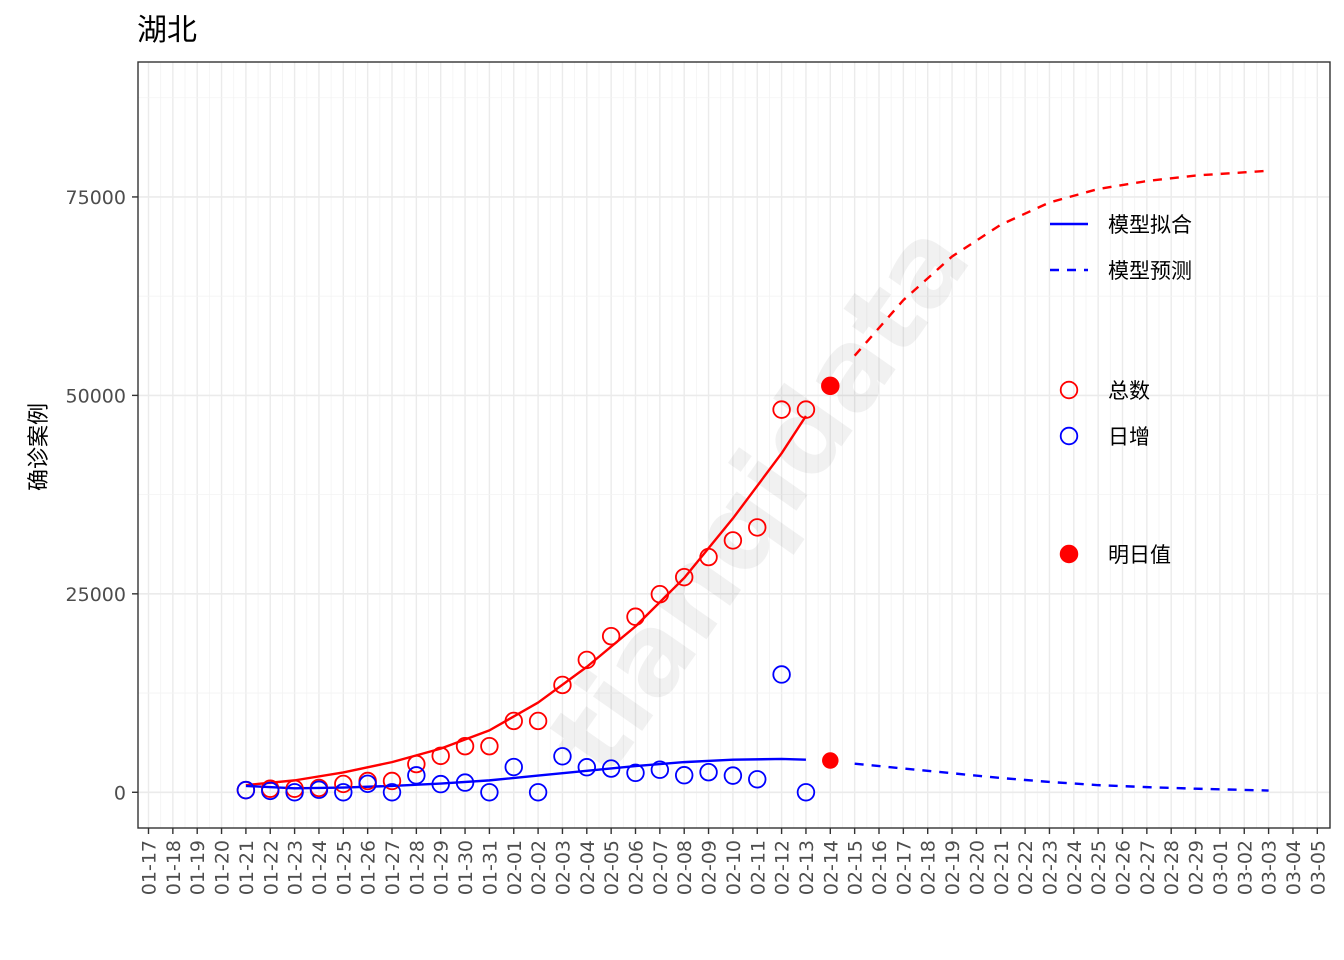 The width and height of the screenshot is (1344, 960). What do you see at coordinates (1129, 437) in the screenshot?
I see `legend-label: 日增` at bounding box center [1129, 437].